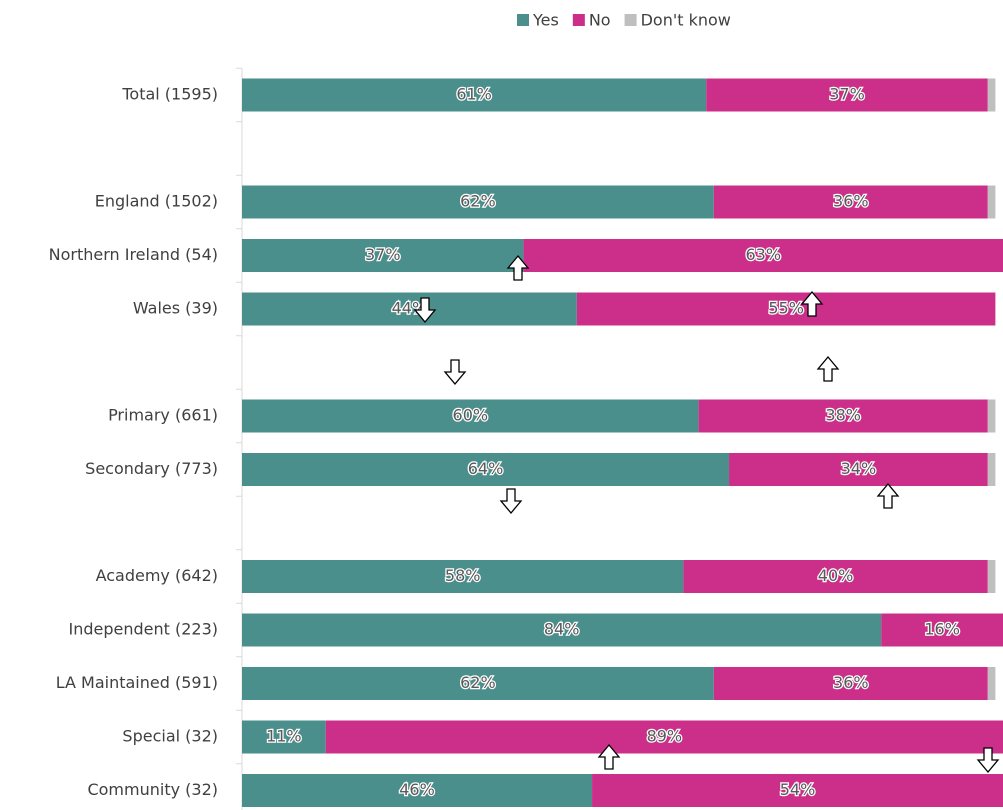 This screenshot has height=810, width=1003. I want to click on value-label: 34%, so click(859, 468).